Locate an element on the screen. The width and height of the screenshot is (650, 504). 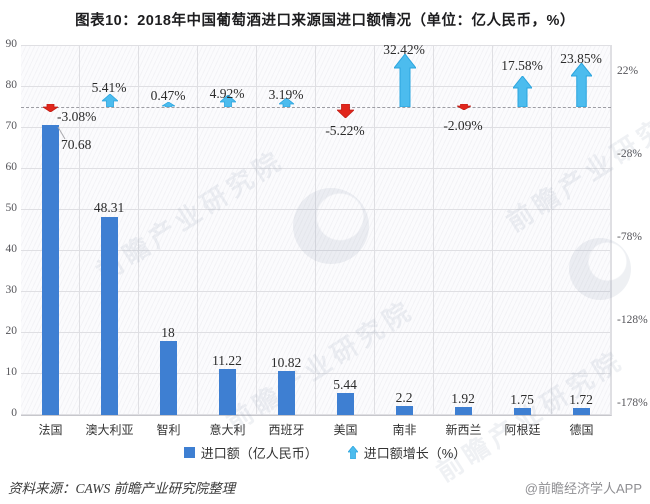
growth-label-new-zealand: -2.09% is located at coordinates (463, 125).